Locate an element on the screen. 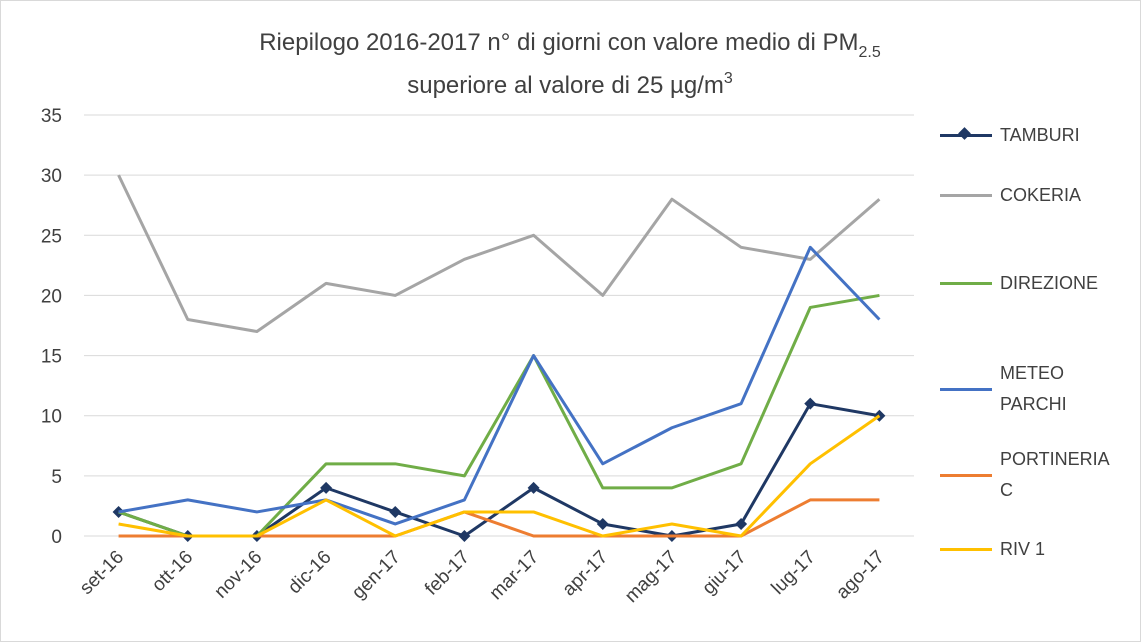  title-superscript: 3 is located at coordinates (728, 78).